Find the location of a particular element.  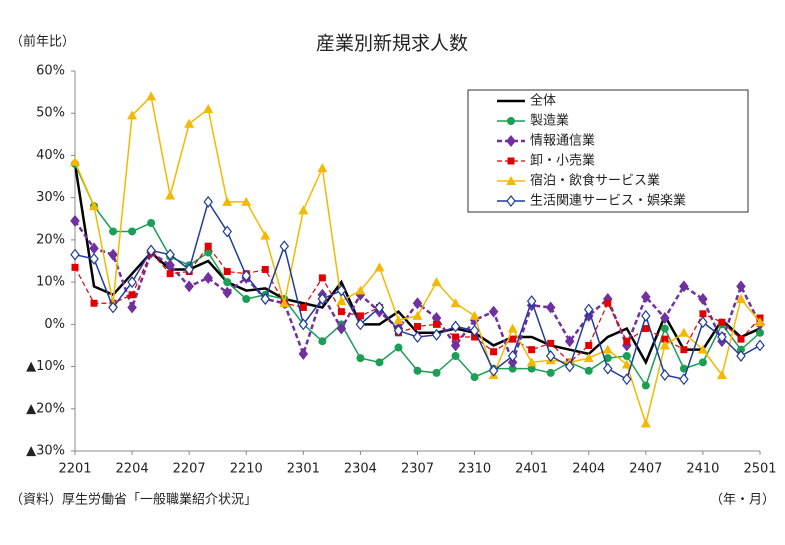

y-axis-label: （前年比） is located at coordinates (42, 42).